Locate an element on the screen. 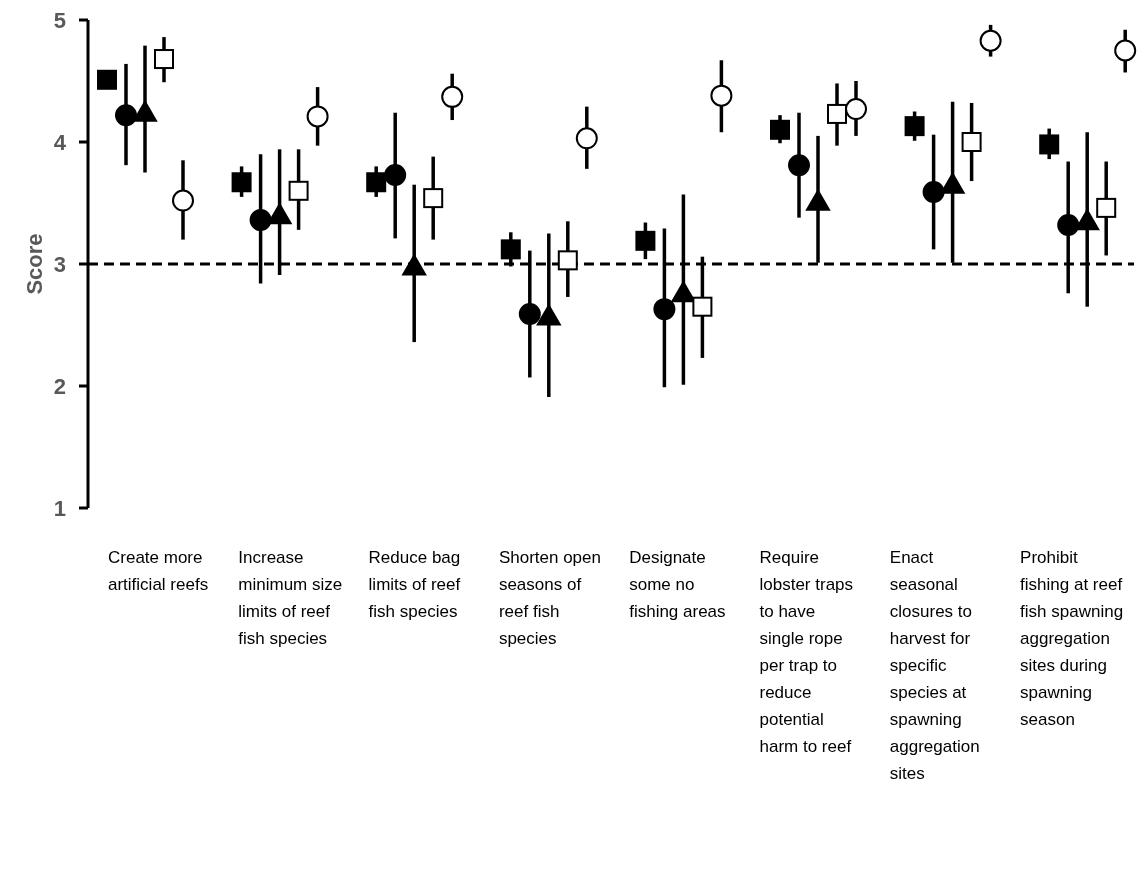 The width and height of the screenshot is (1146, 886). x-tick-label: Designate some no fishing areas is located at coordinates (677, 584).